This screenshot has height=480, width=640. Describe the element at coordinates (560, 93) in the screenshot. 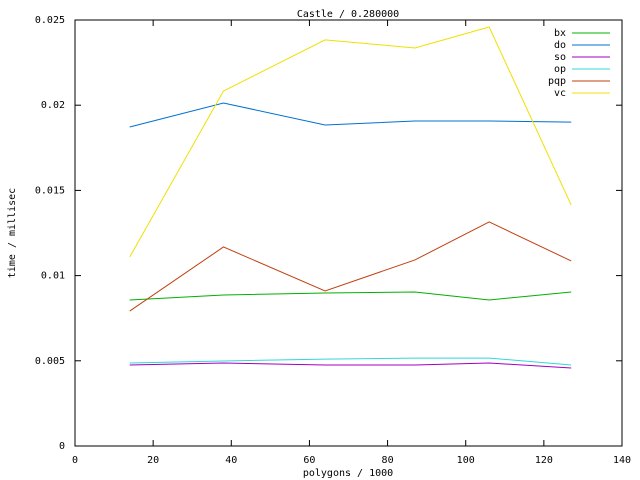

I see `legend-label: vc` at that location.